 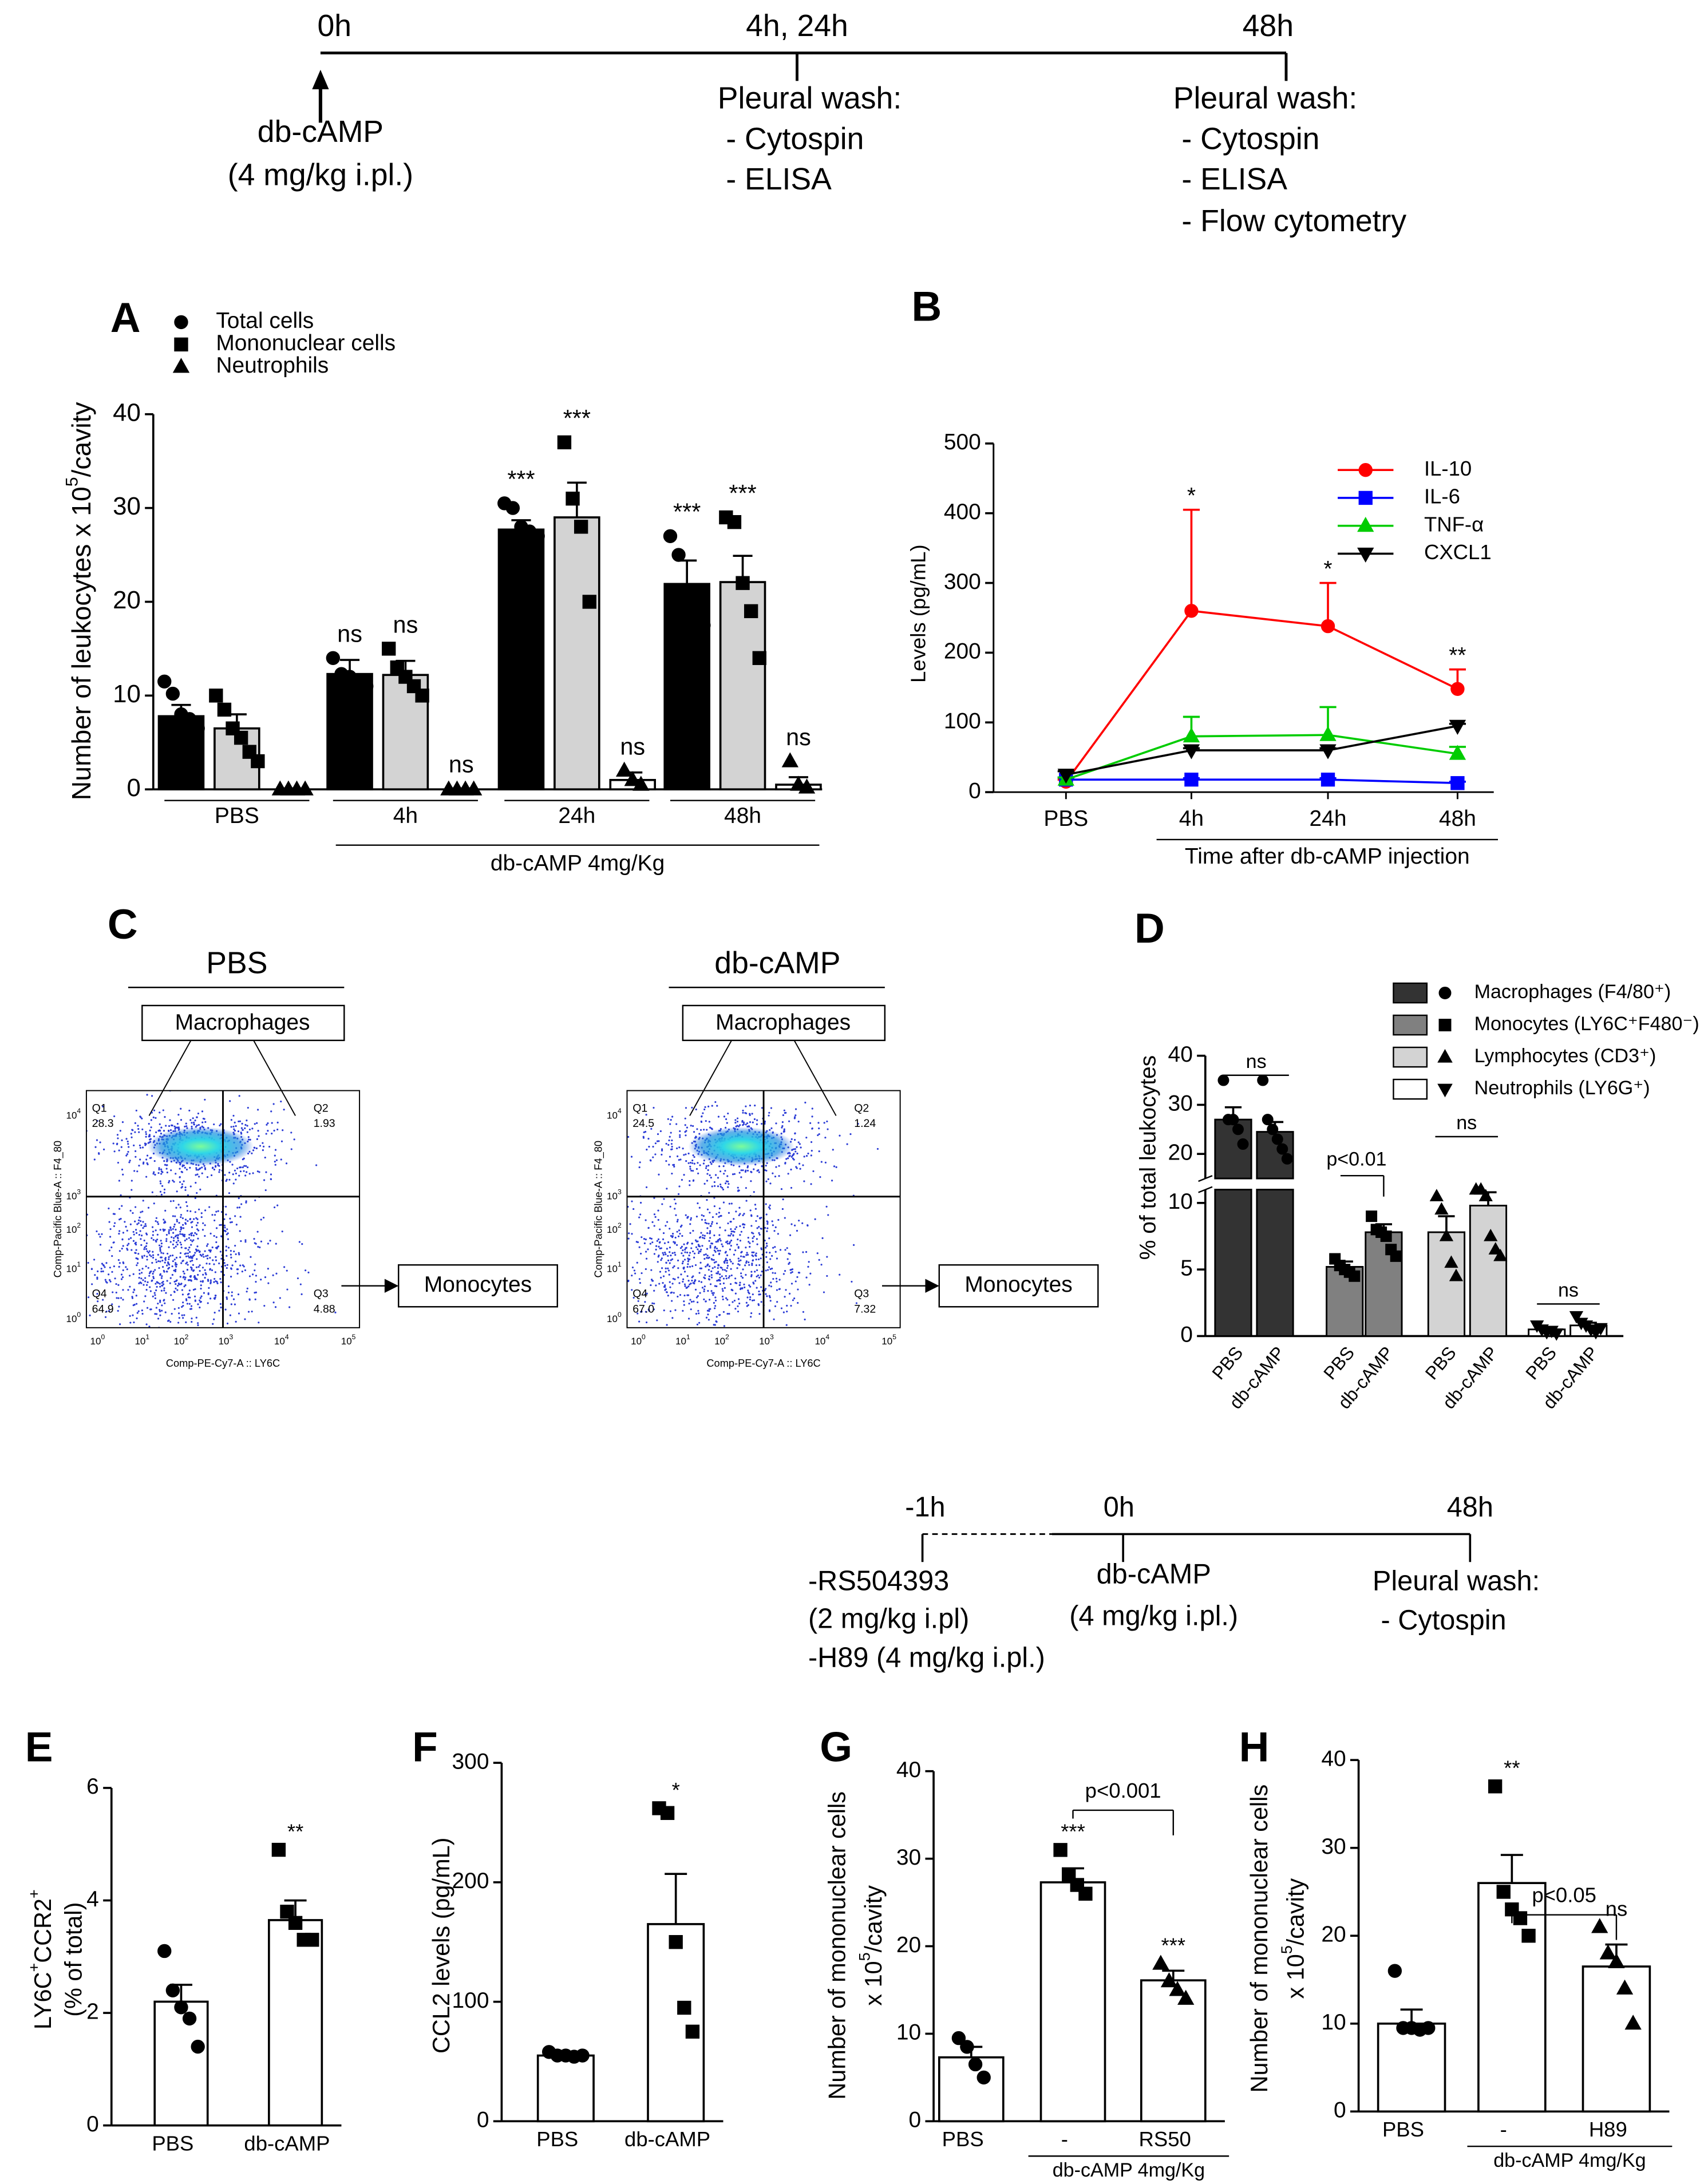 What do you see at coordinates (1261, 750) in the screenshot?
I see `series-line` at bounding box center [1261, 750].